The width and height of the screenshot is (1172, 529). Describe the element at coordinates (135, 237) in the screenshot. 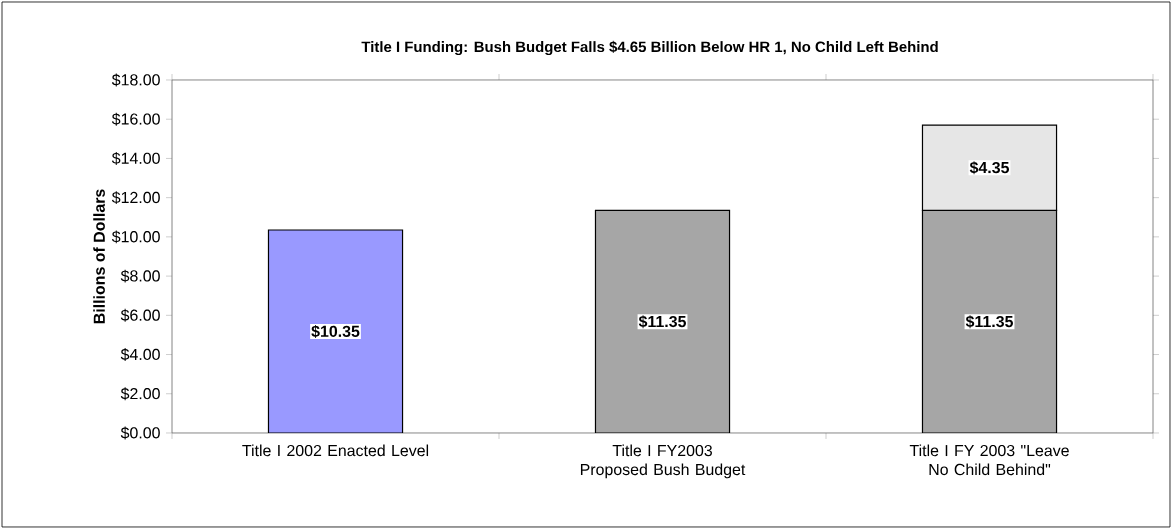

I see `y-tick-label: $10.00` at that location.